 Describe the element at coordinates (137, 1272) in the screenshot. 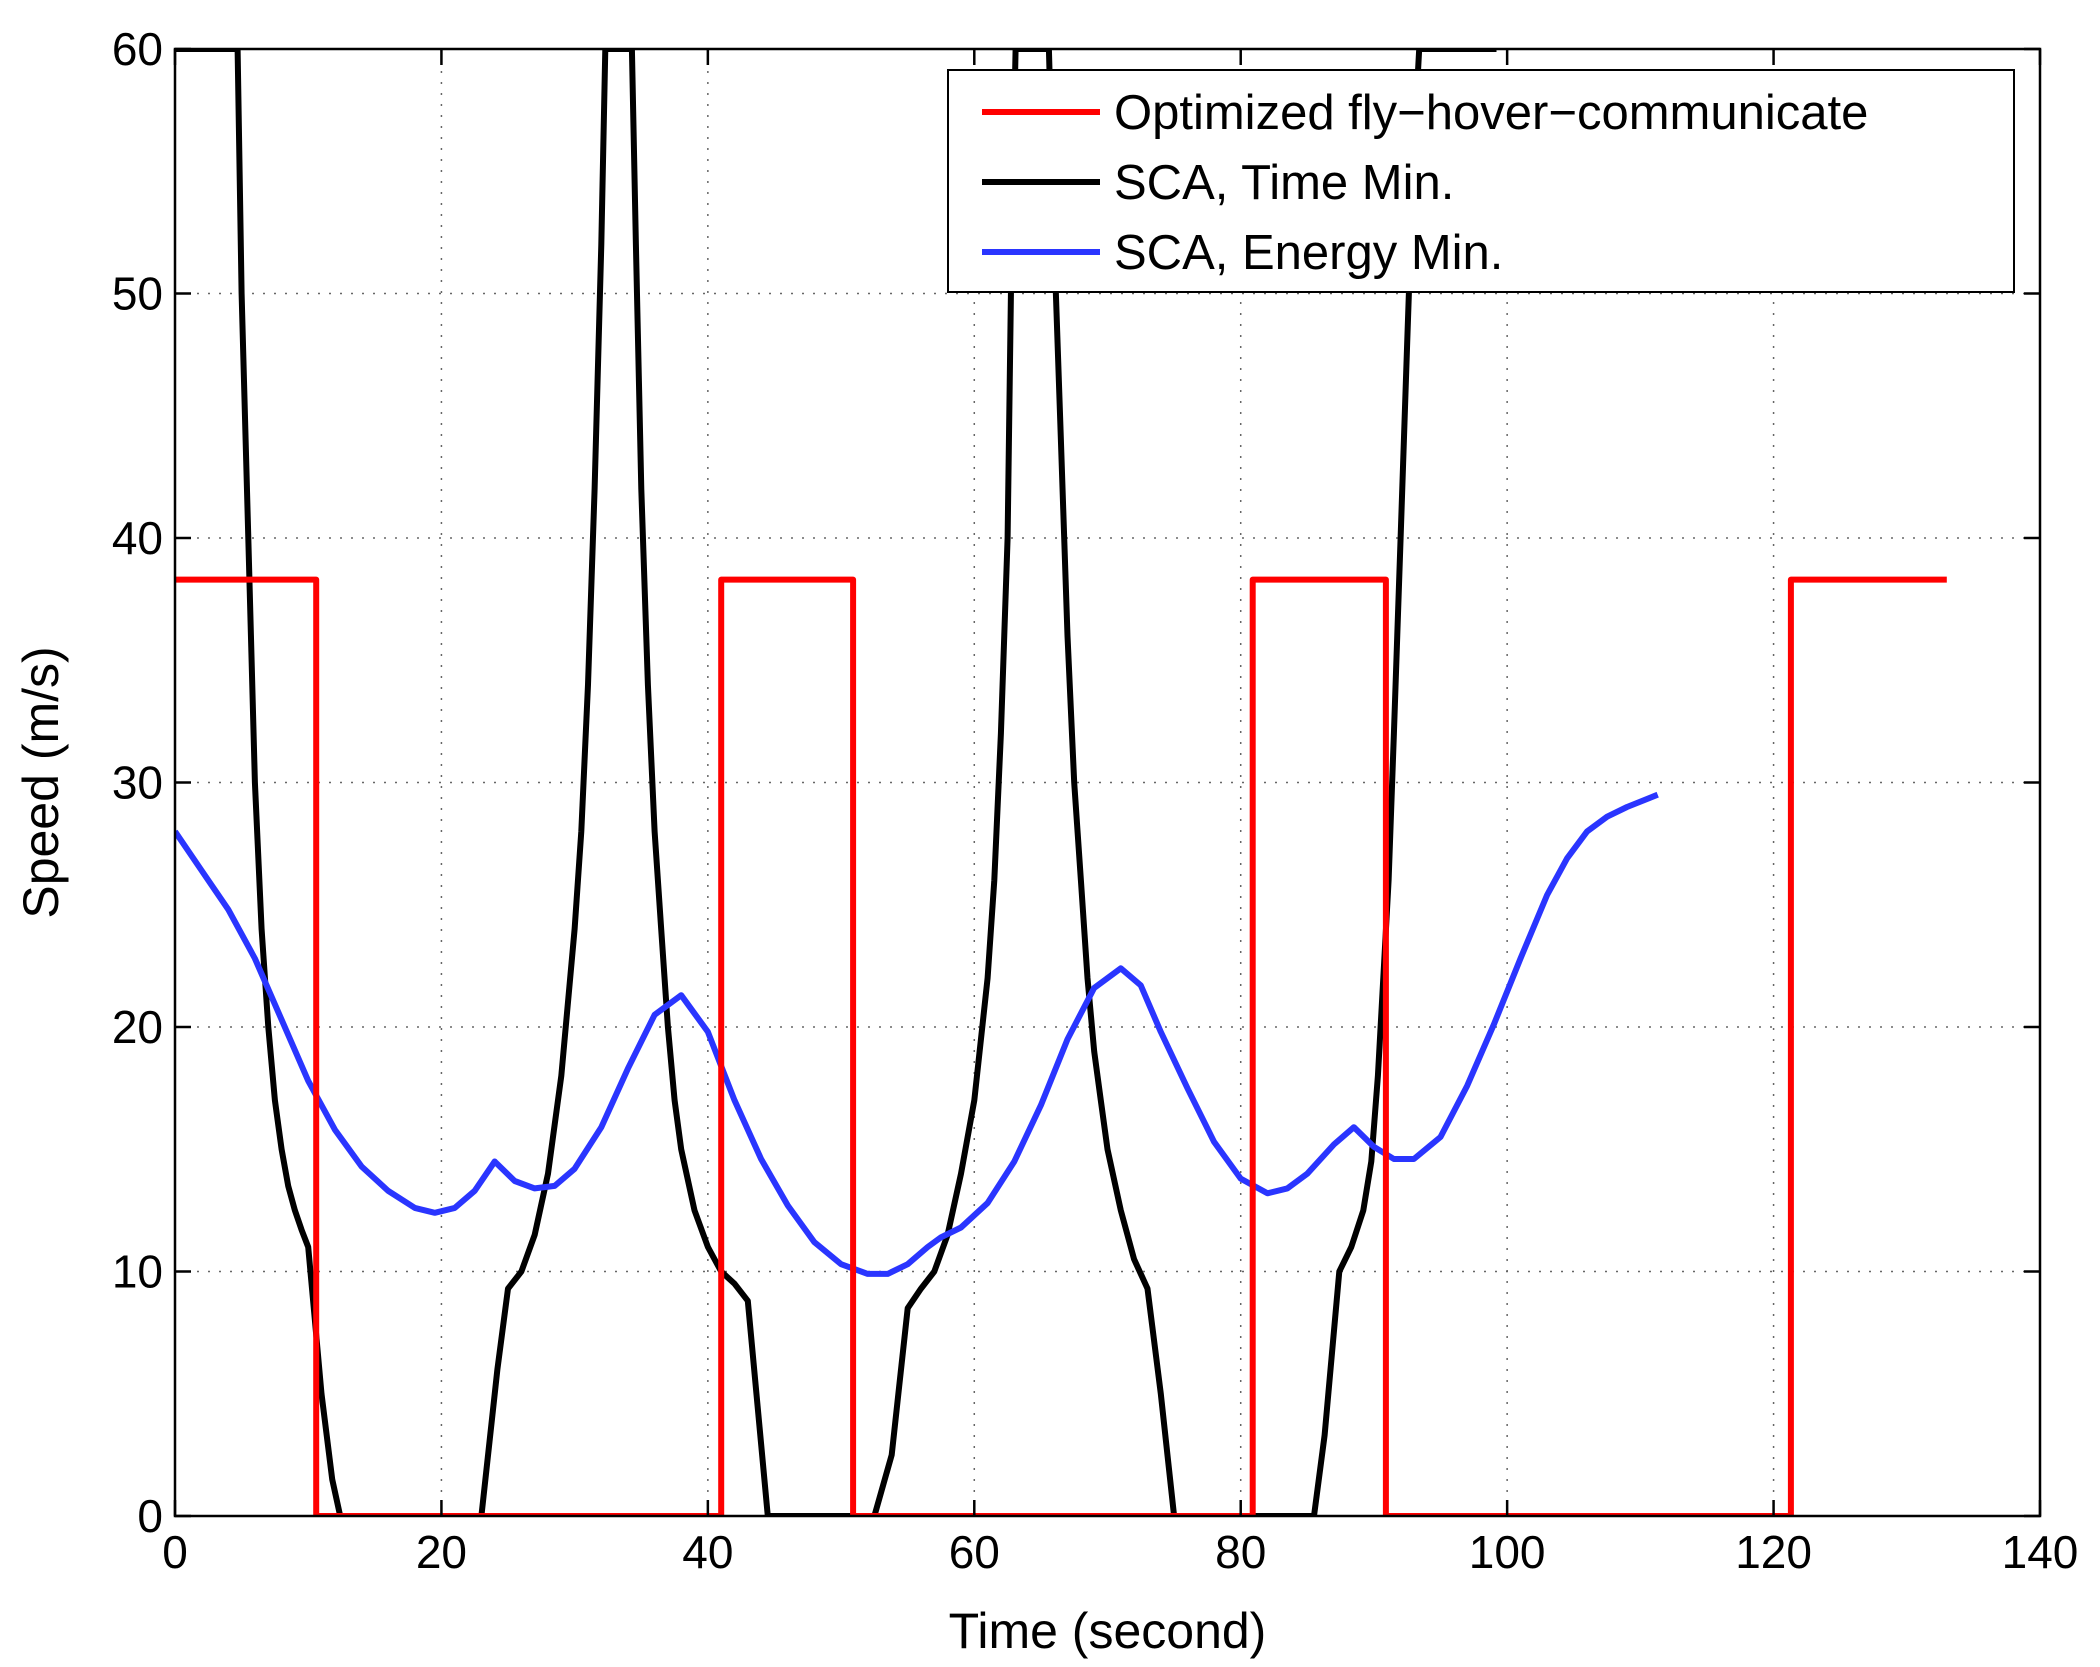

I see `y-tick-label: 10` at that location.